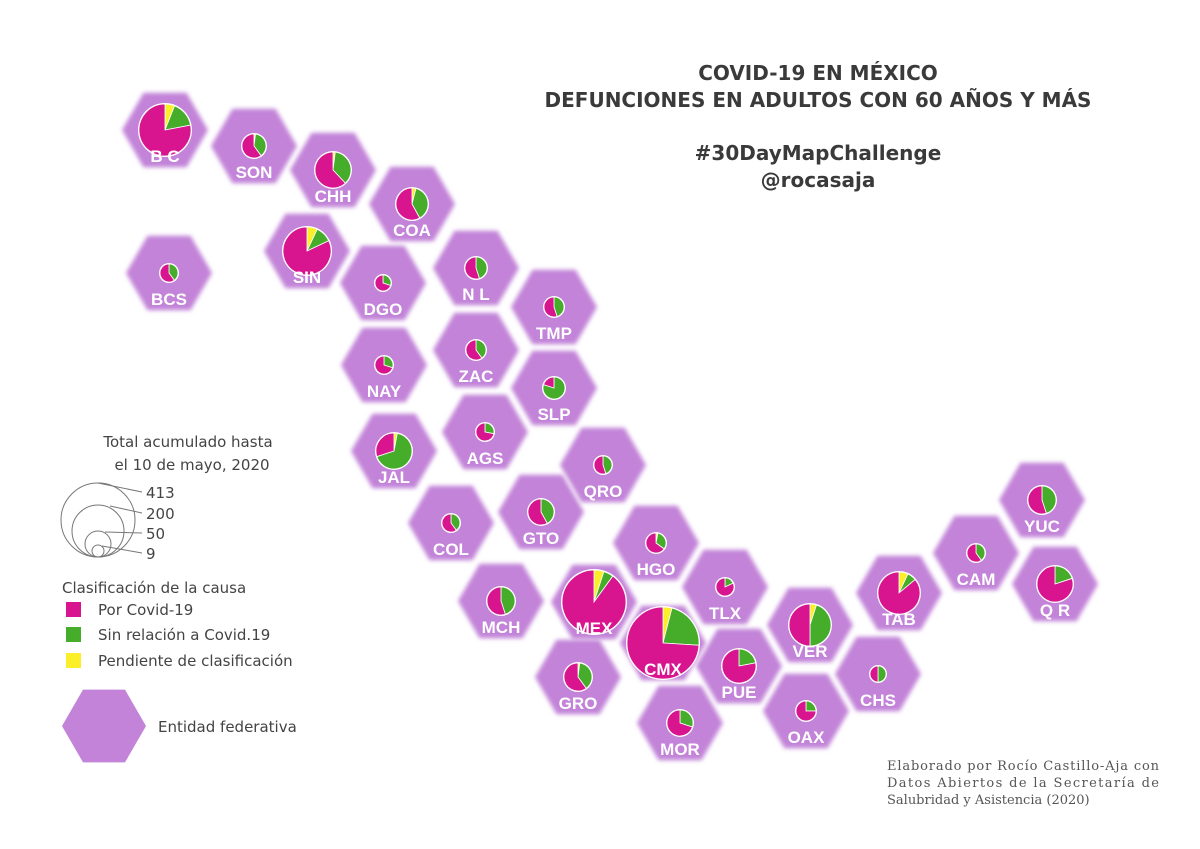  Describe the element at coordinates (656, 543) in the screenshot. I see `state-tile-hgo: HGO` at that location.